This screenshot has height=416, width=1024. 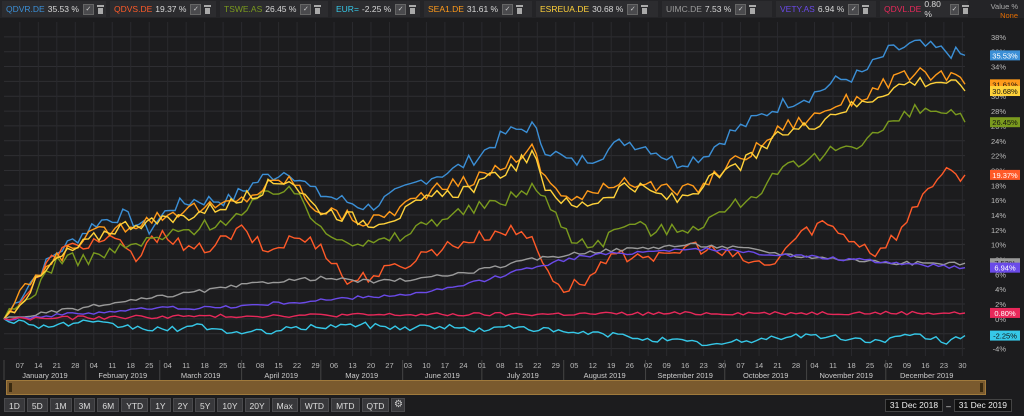 I want to click on legend-item-sea1-de: SEA1.DE 31.61 % ✓, so click(x=478, y=9).